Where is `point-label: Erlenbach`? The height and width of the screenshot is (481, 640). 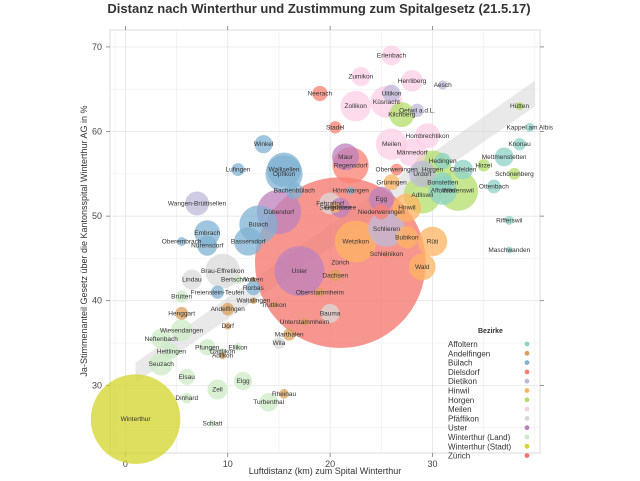
point-label: Erlenbach is located at coordinates (392, 55).